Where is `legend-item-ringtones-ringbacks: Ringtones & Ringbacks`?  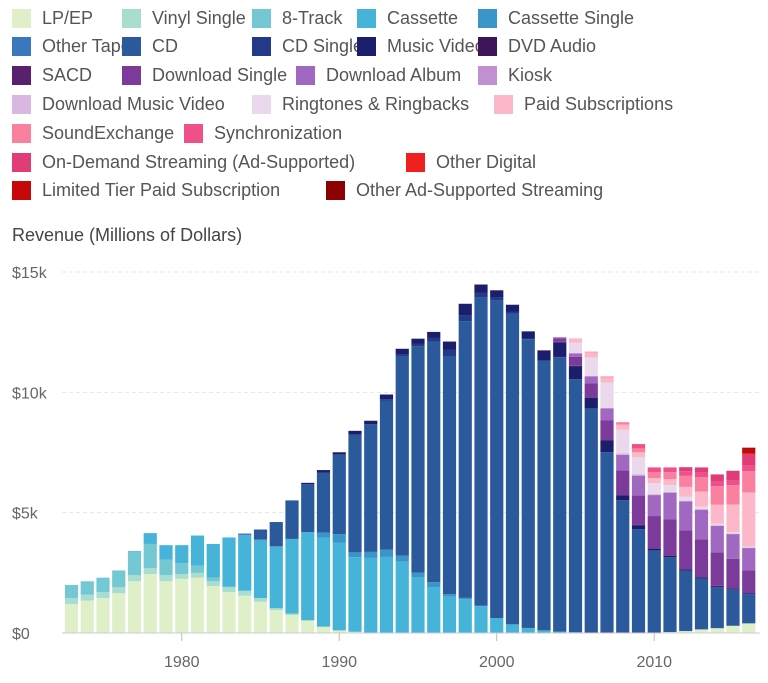
legend-item-ringtones-ringbacks: Ringtones & Ringbacks is located at coordinates (360, 104).